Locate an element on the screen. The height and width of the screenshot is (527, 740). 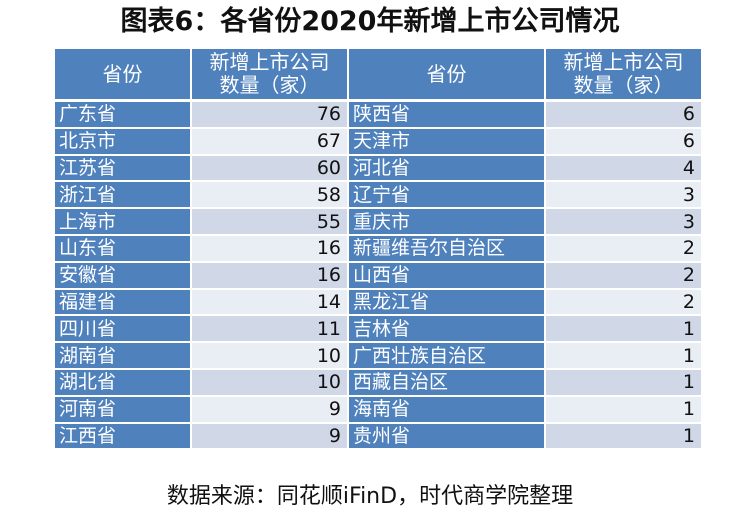
province-right-cell: 吉林省 is located at coordinates (447, 330).